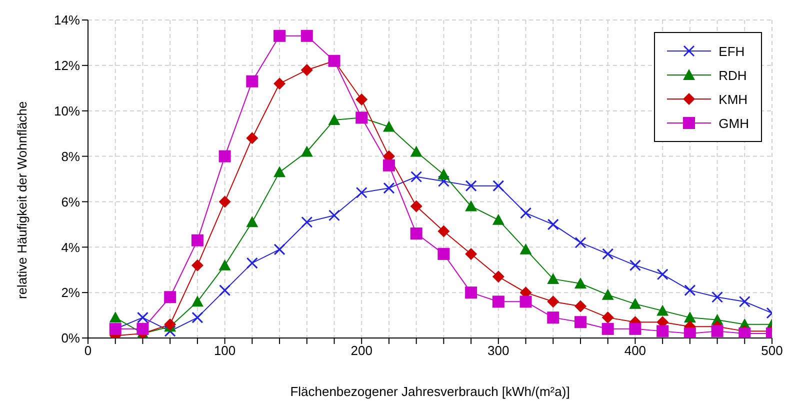 This screenshot has height=419, width=800. What do you see at coordinates (731, 51) in the screenshot?
I see `legend-label: EFH` at bounding box center [731, 51].